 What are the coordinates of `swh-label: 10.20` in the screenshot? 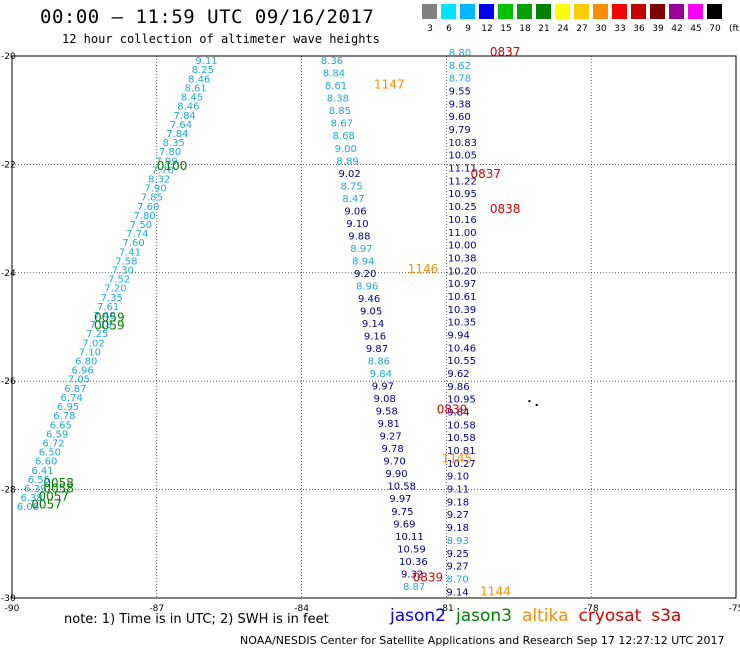 It's located at (462, 271).